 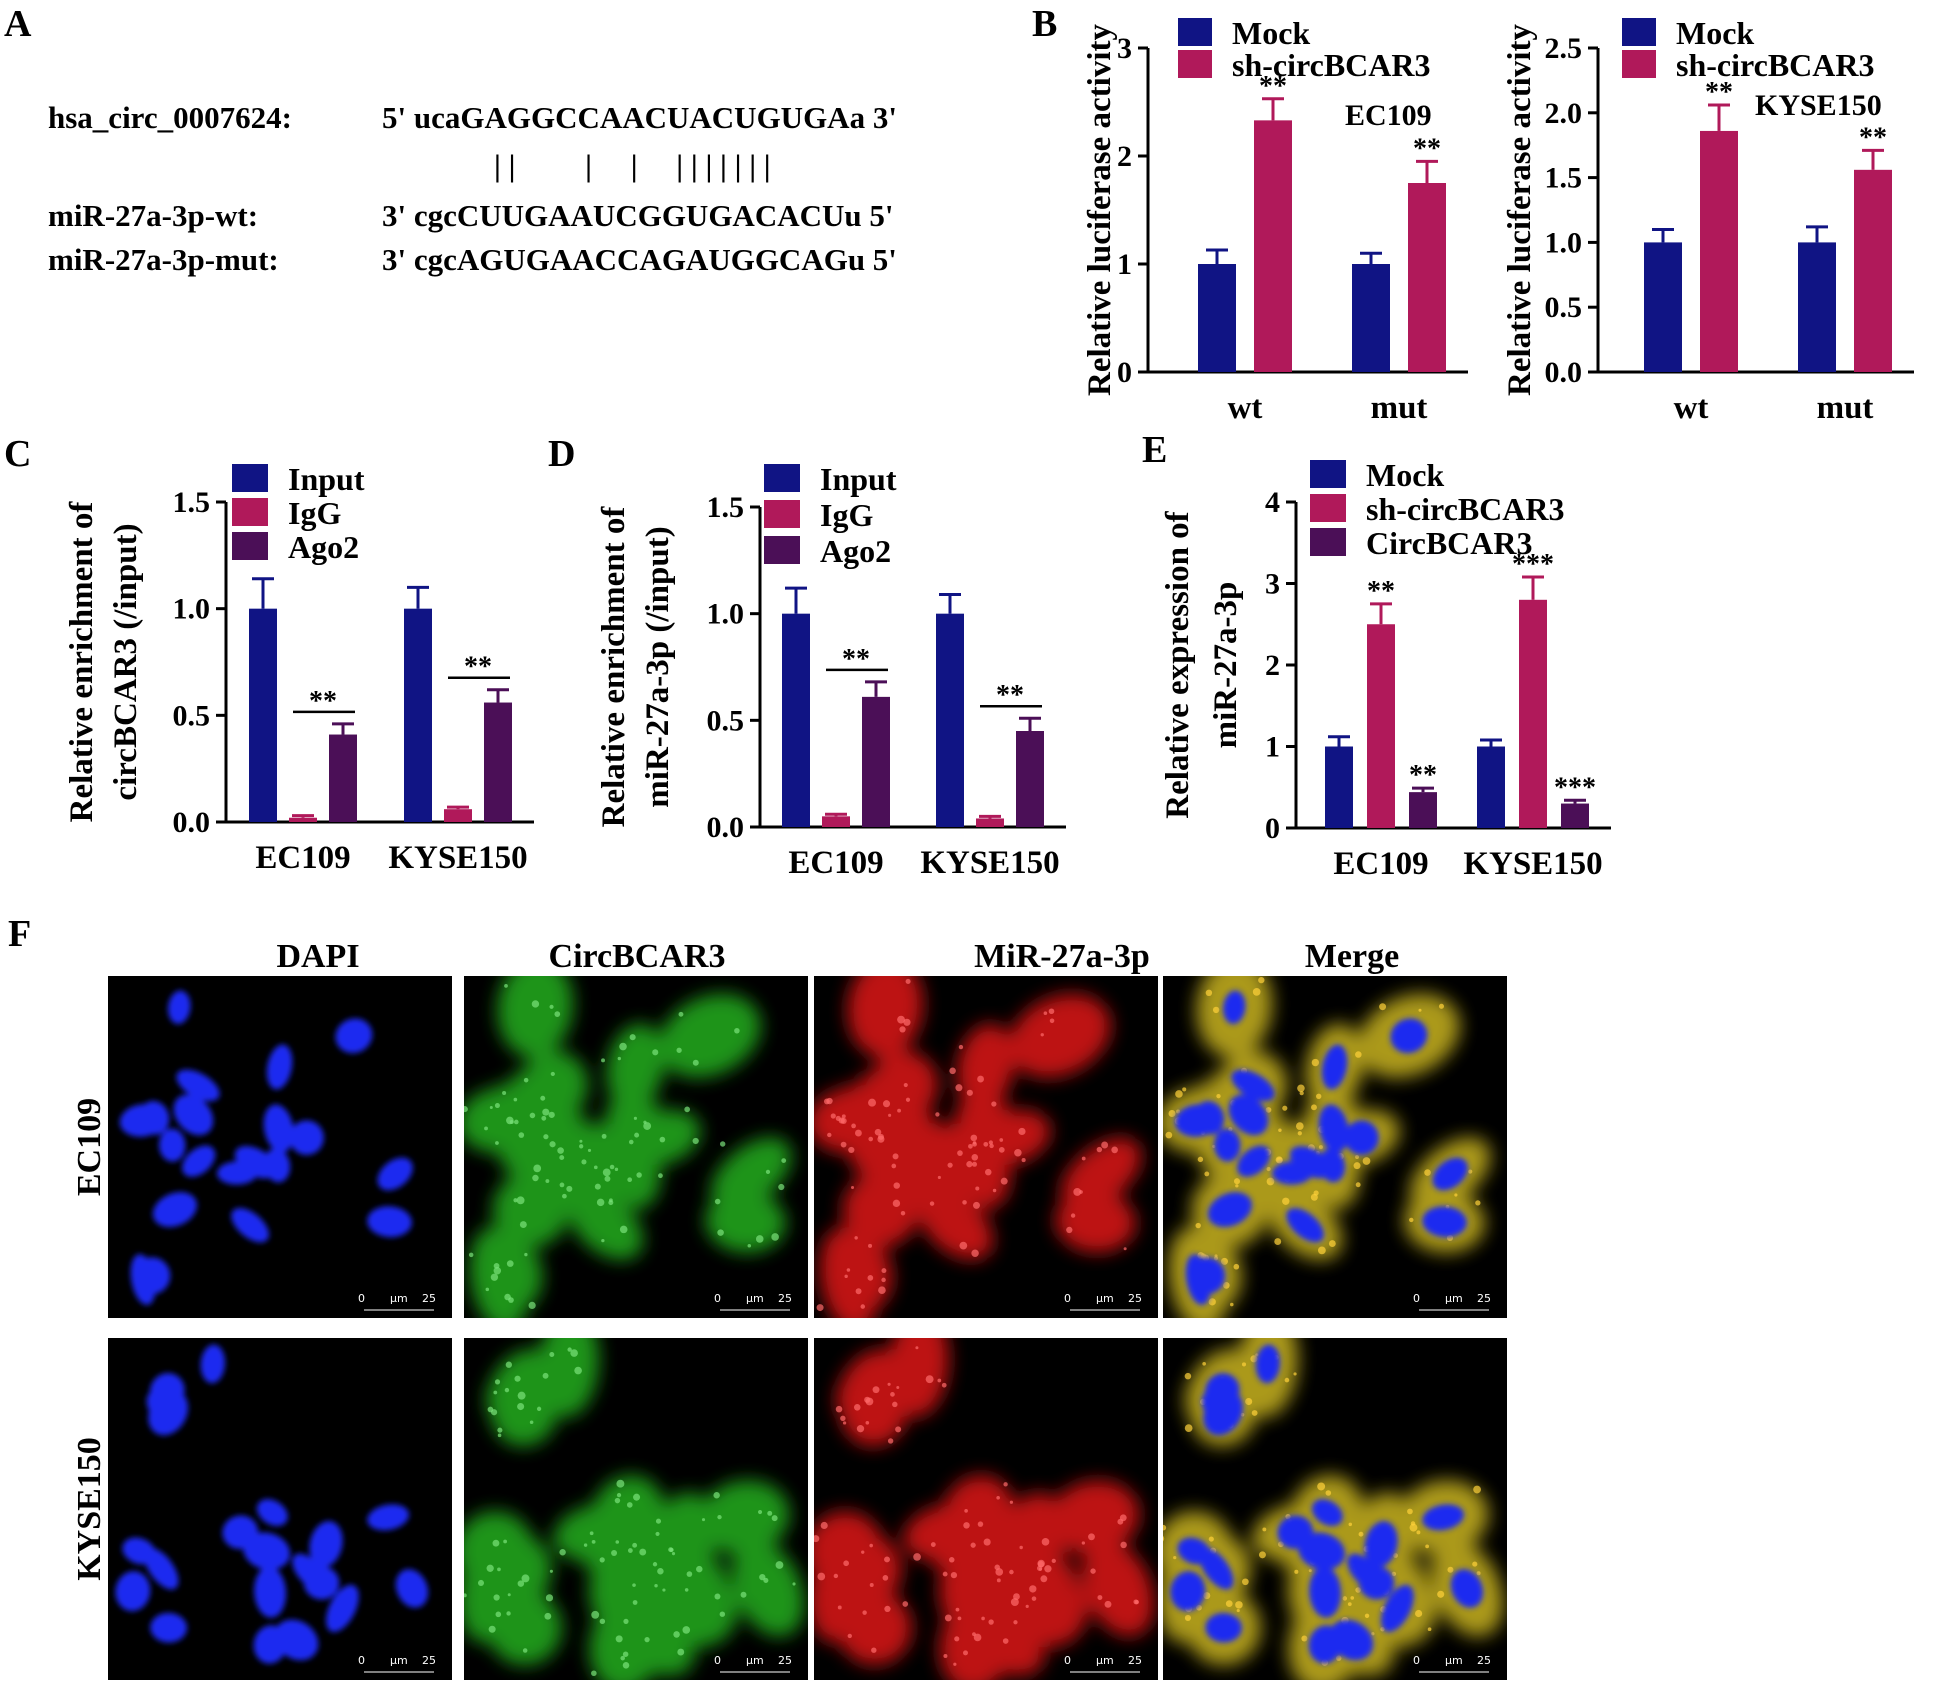 What do you see at coordinates (192, 502) in the screenshot?
I see `y-tick-label: 1.5` at bounding box center [192, 502].